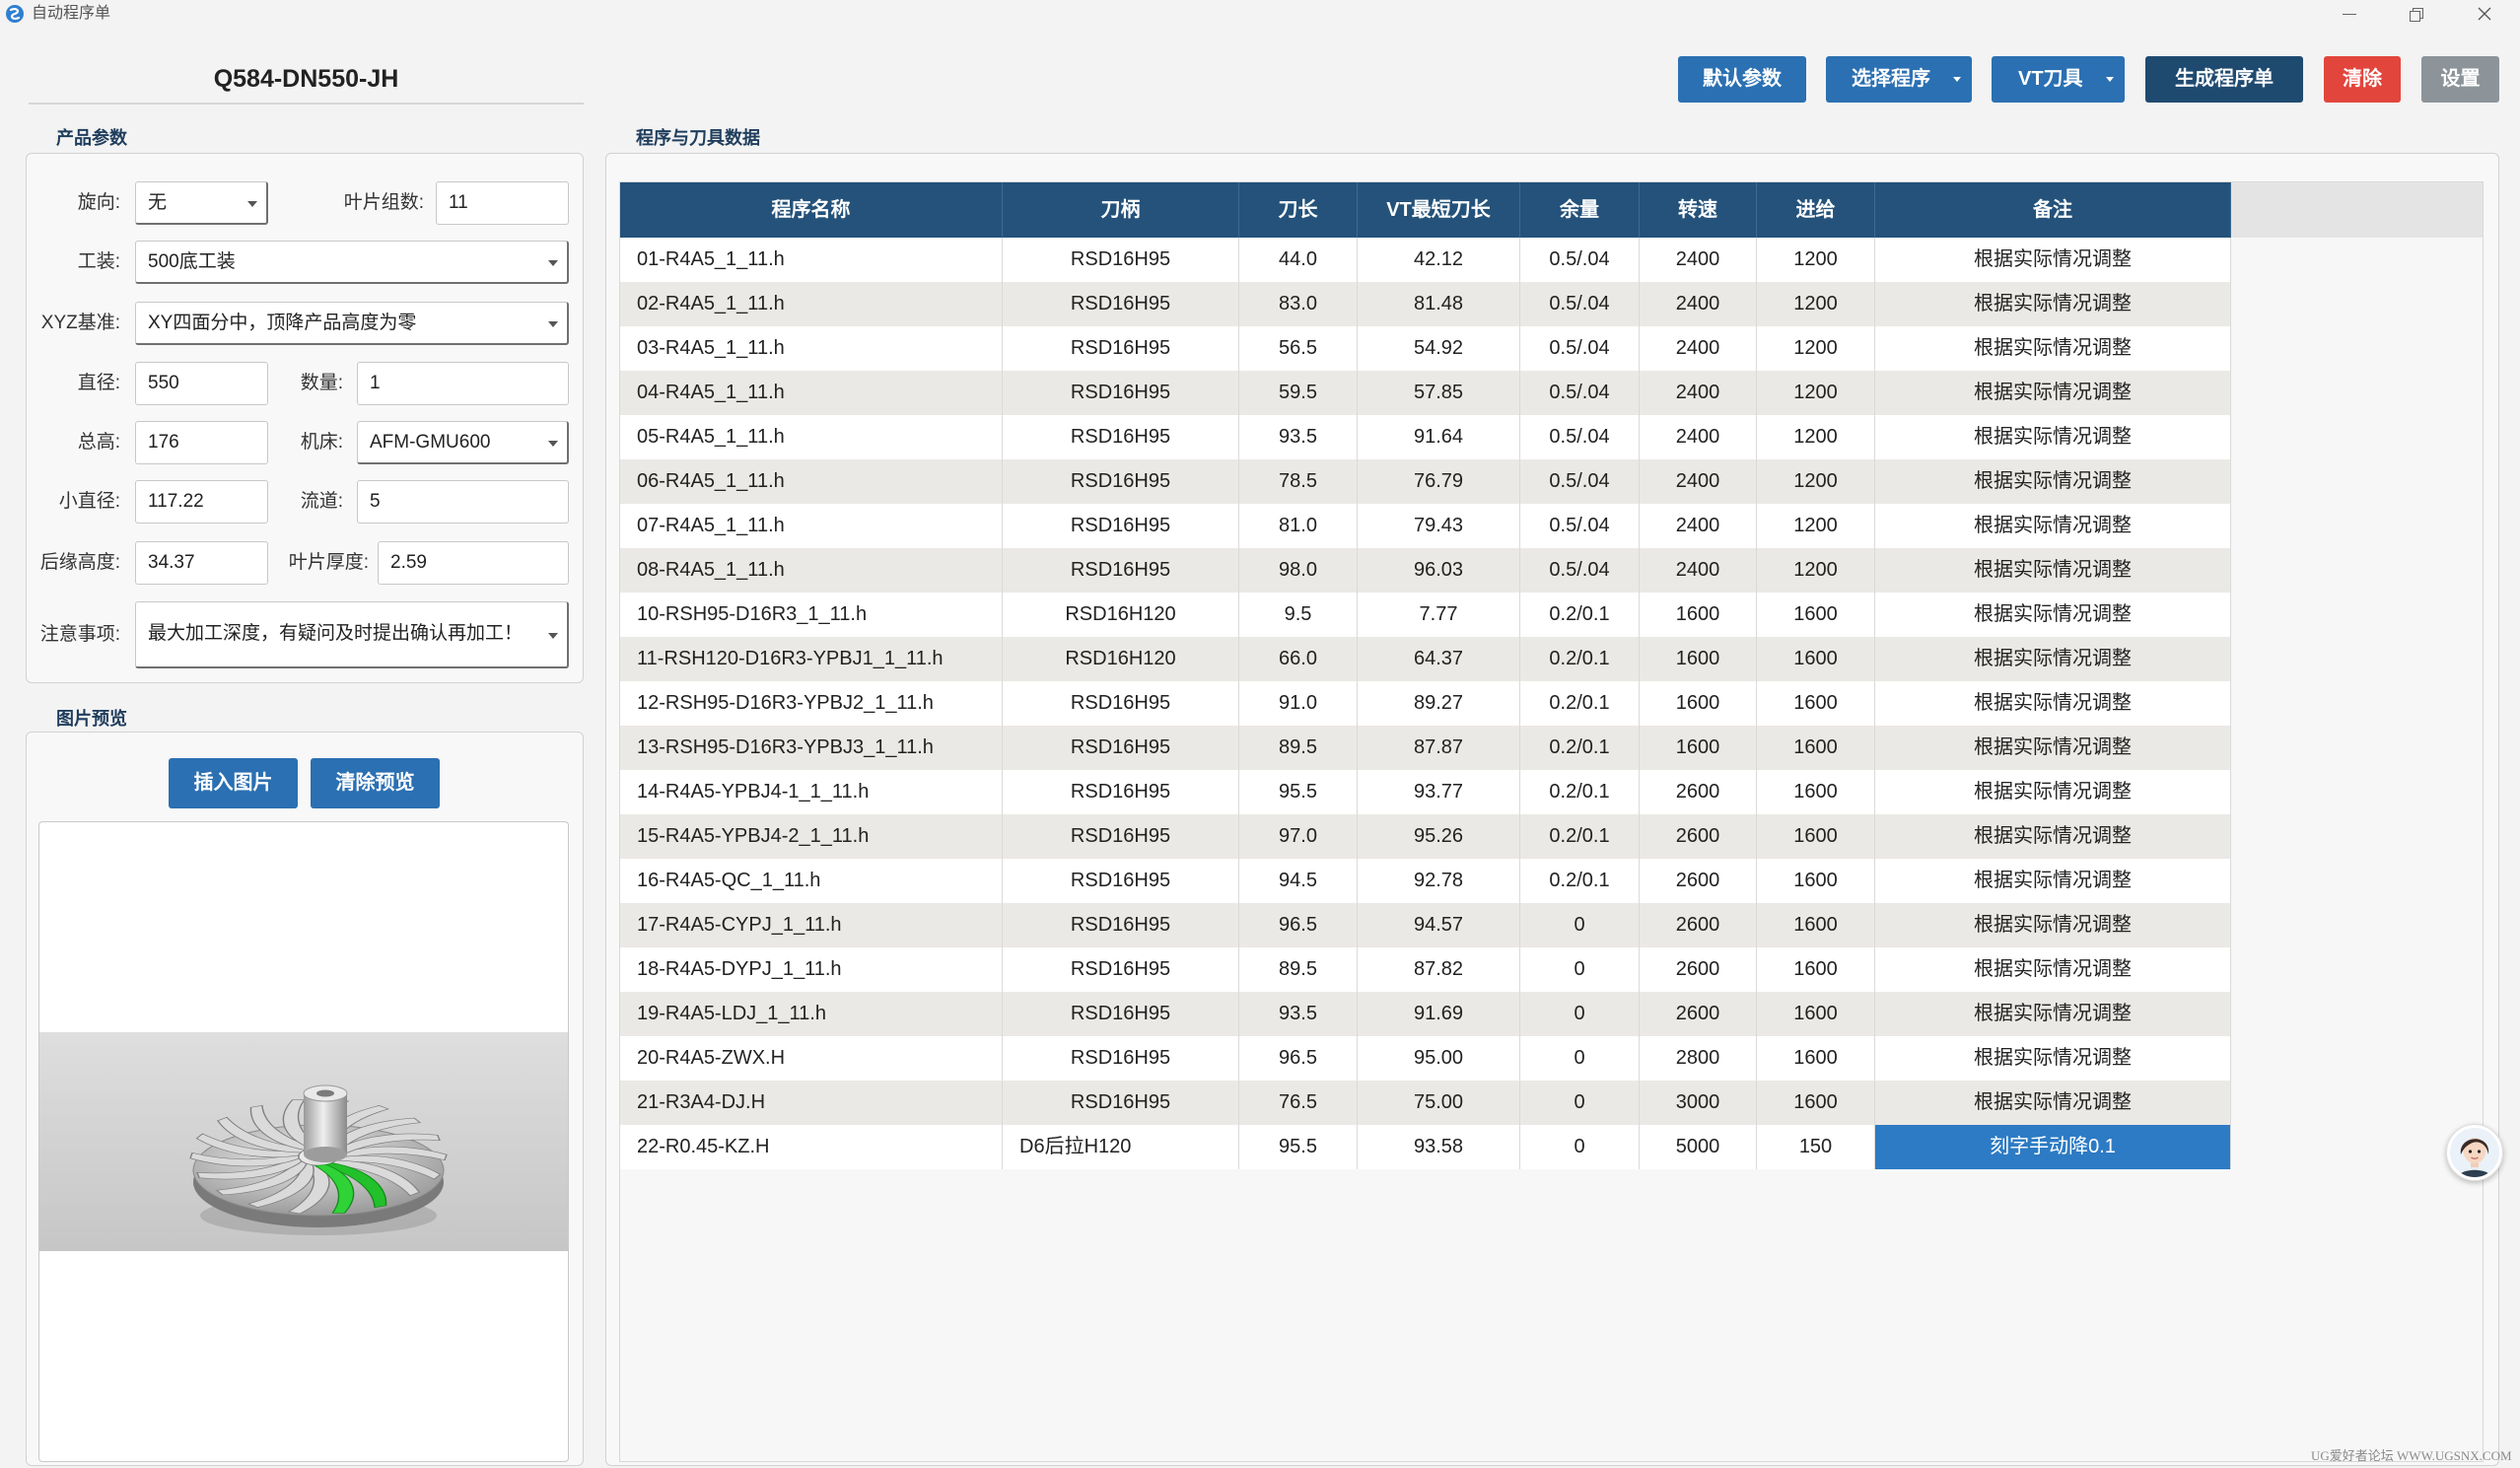  Describe the element at coordinates (811, 482) in the screenshot. I see `cell-program-name: 06-R4A5_1_11.h` at that location.